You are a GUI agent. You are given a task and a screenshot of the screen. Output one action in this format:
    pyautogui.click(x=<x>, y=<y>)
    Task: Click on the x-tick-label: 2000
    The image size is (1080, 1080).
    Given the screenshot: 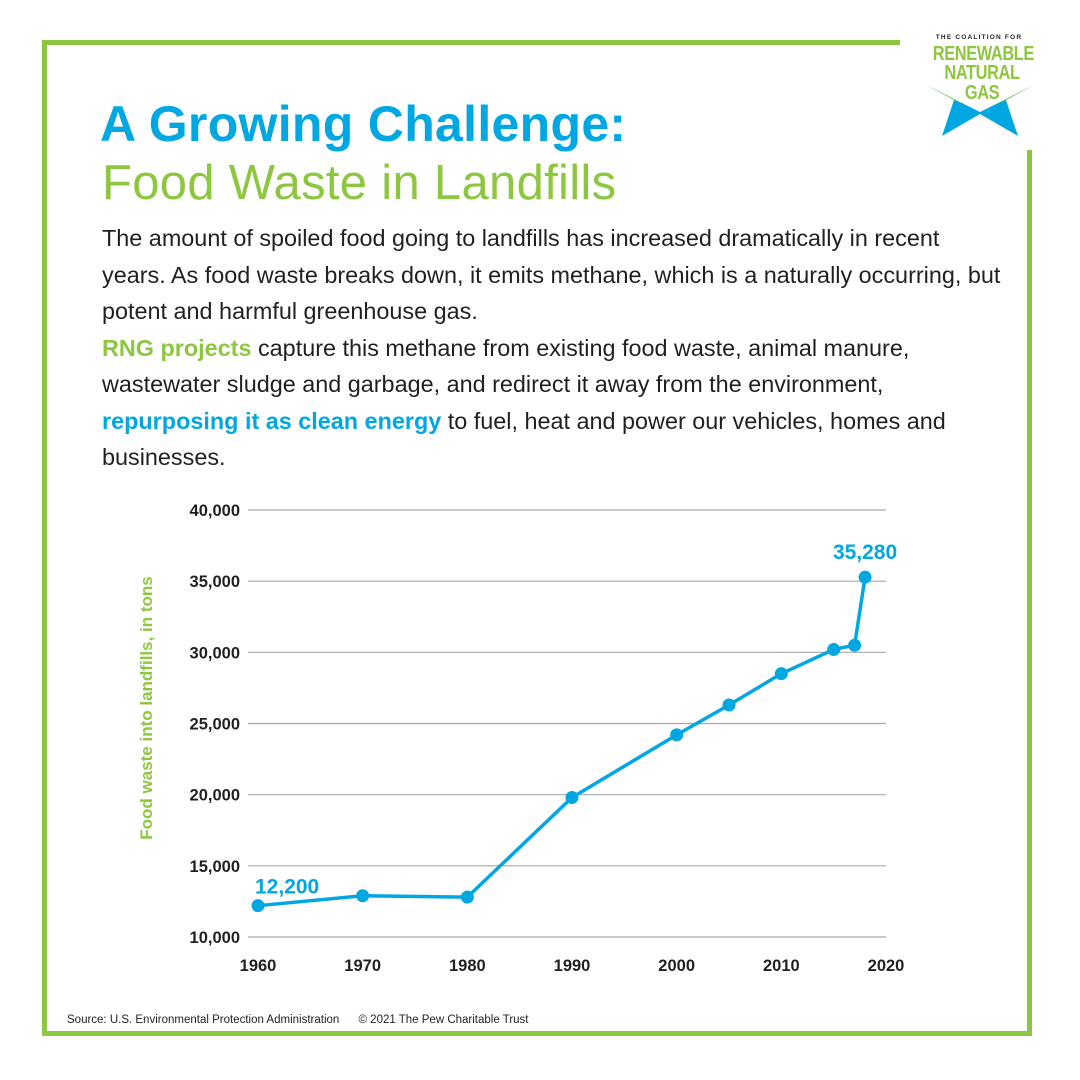 What is the action you would take?
    pyautogui.click(x=676, y=966)
    